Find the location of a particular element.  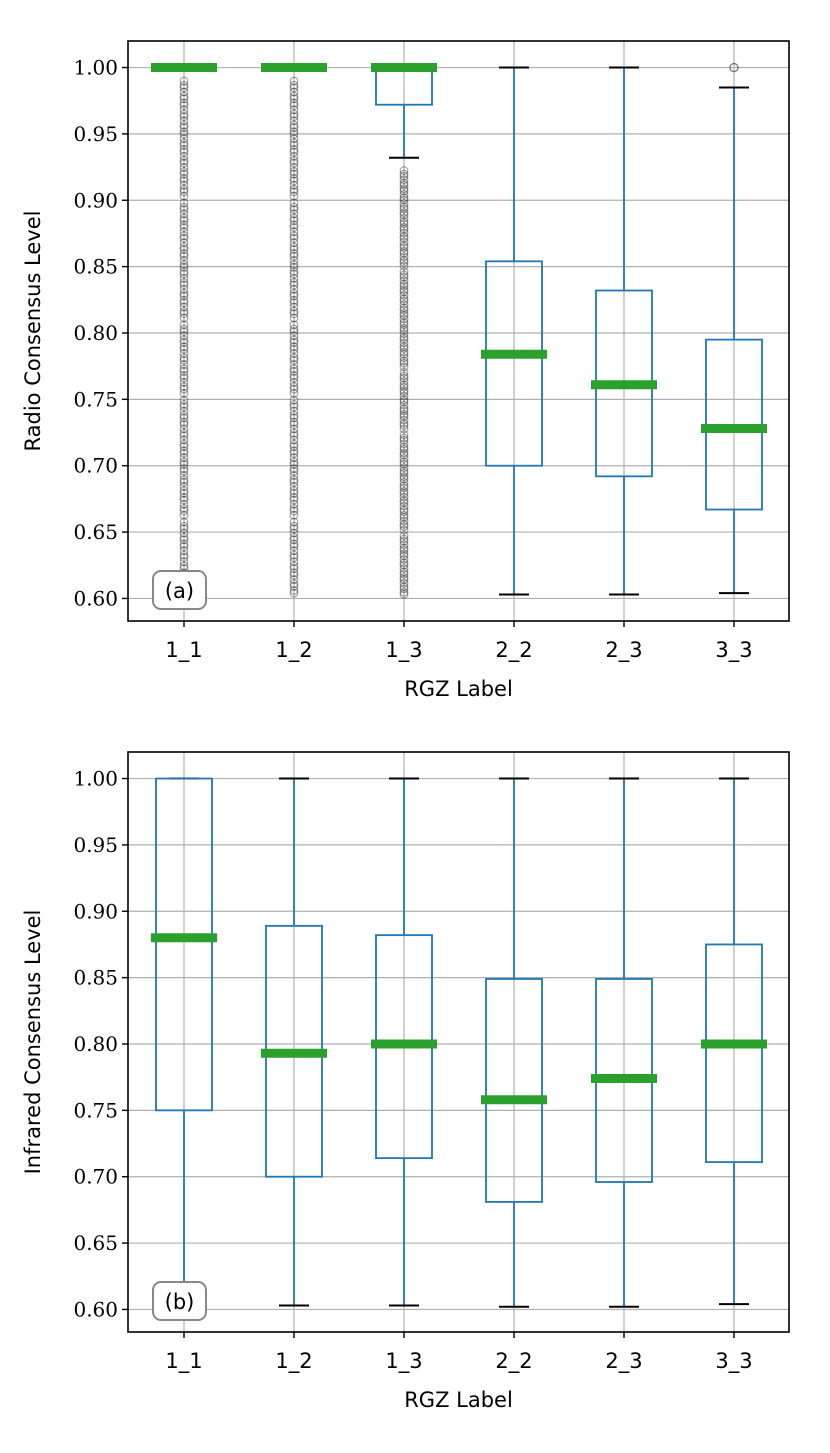

x-tick-label: 3_3 is located at coordinates (733, 650).